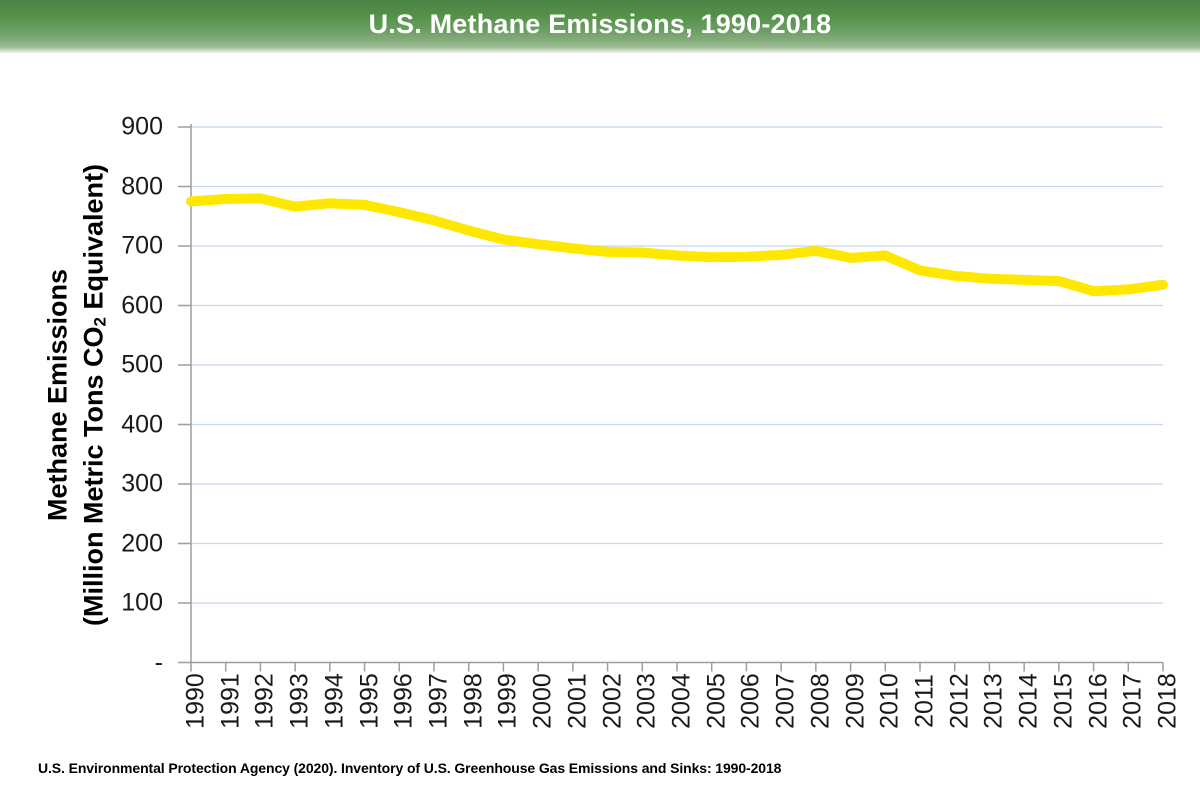  What do you see at coordinates (142, 543) in the screenshot?
I see `y-tick-label-200: 200` at bounding box center [142, 543].